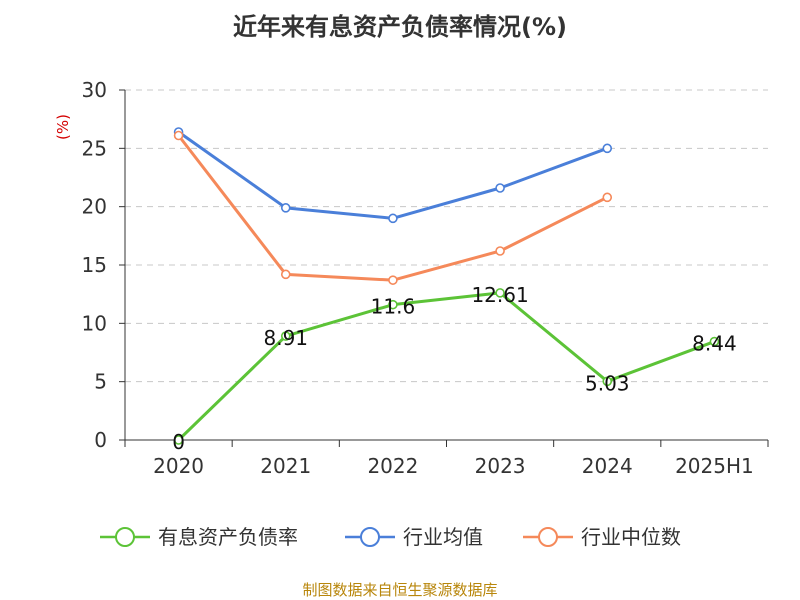 The image size is (800, 600). I want to click on chart-title: 近年来有息资产负债率情况(%), so click(400, 27).